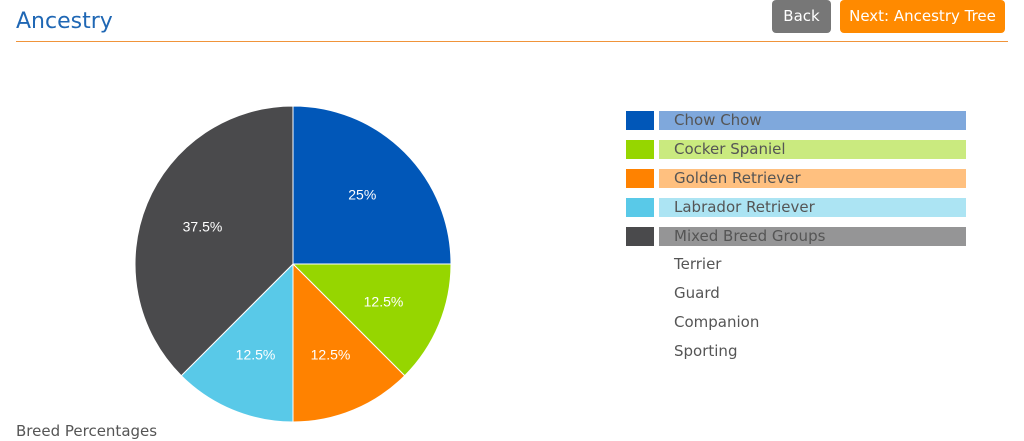 This screenshot has height=441, width=1024. Describe the element at coordinates (64, 21) in the screenshot. I see `page-title: Ancestry` at that location.